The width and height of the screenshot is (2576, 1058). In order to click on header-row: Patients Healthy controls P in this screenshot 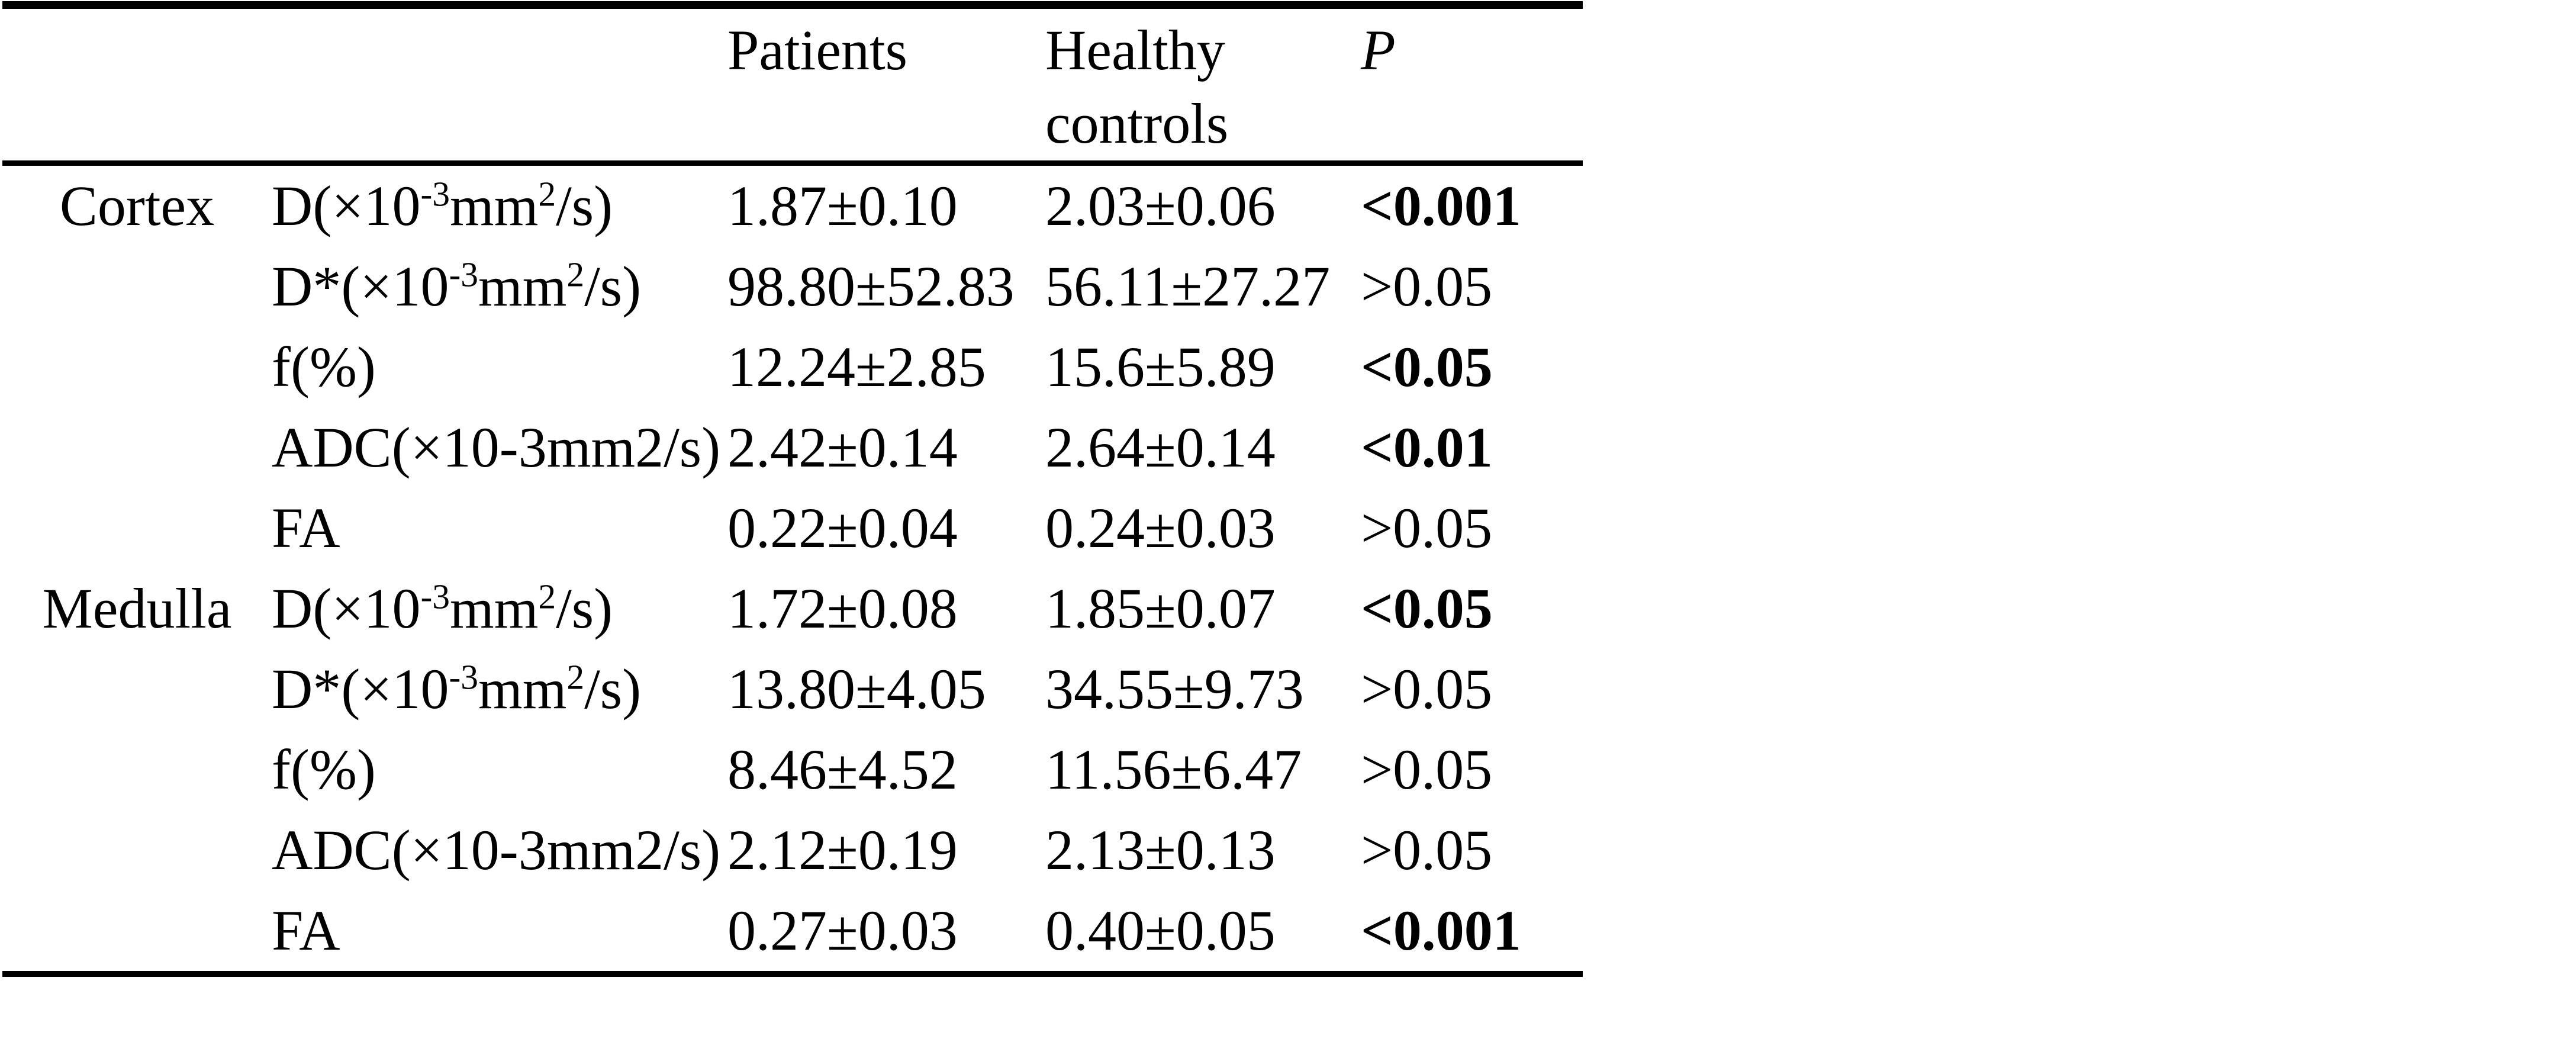, I will do `click(793, 84)`.